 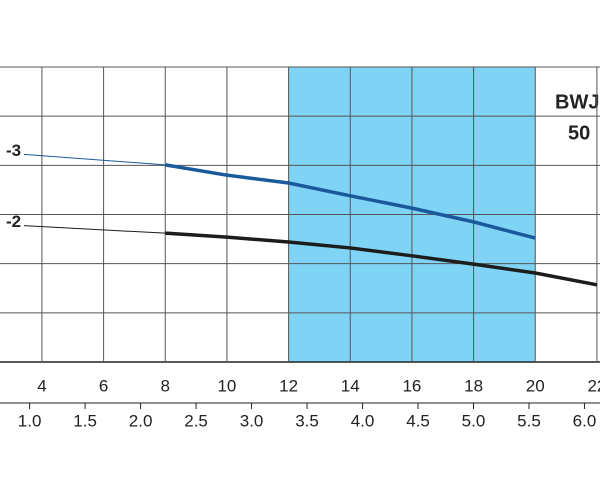 What do you see at coordinates (13, 150) in the screenshot?
I see `legend-label: -3` at bounding box center [13, 150].